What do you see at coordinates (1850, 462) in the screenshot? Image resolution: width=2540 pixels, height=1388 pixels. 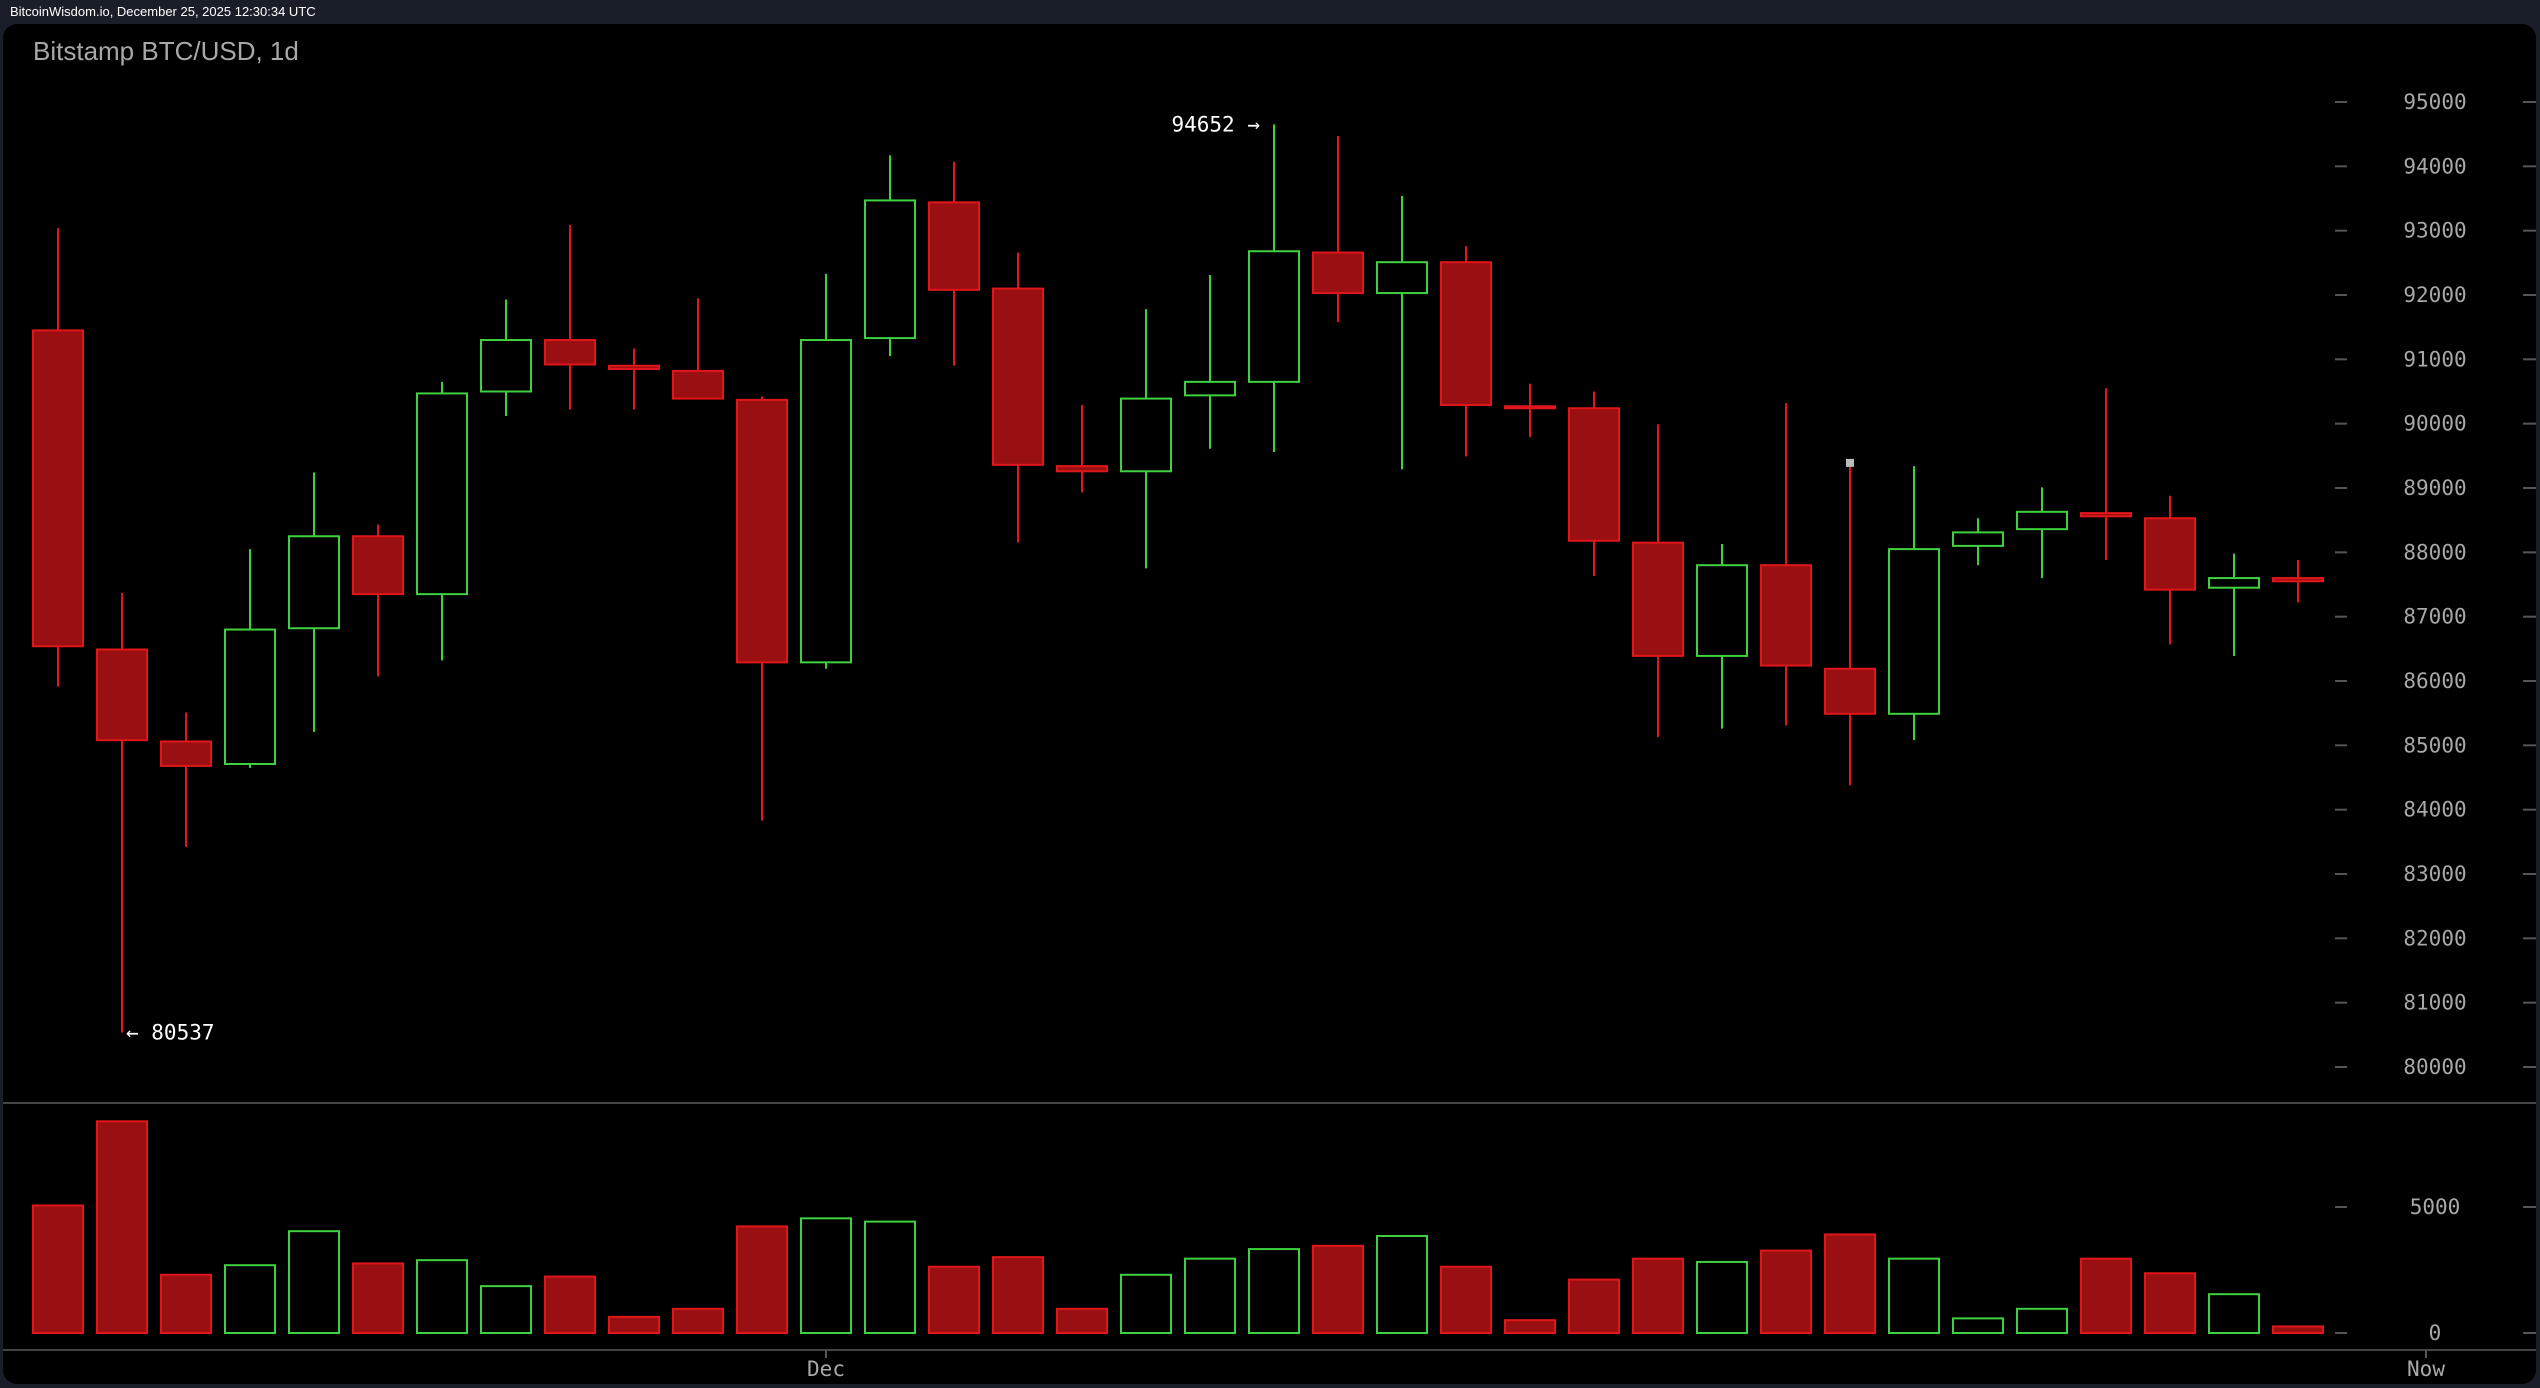 I see `hover-marker` at bounding box center [1850, 462].